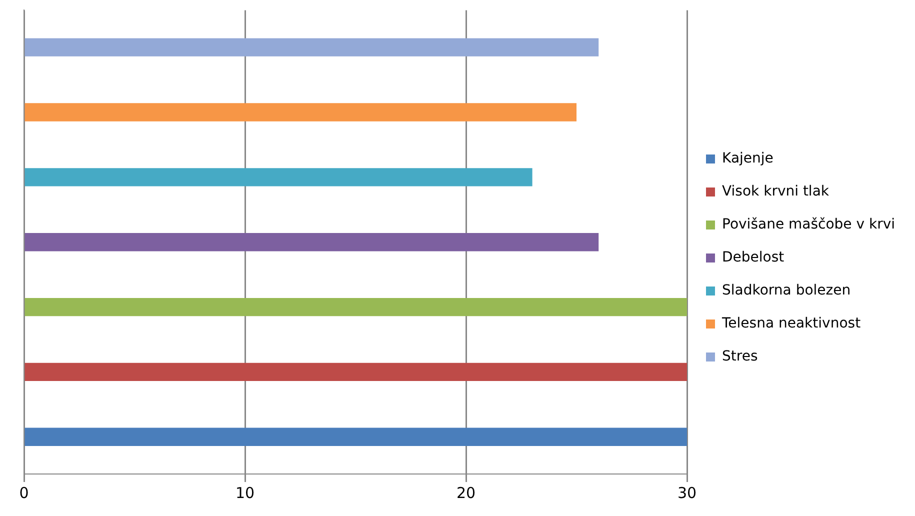 The height and width of the screenshot is (516, 915). I want to click on legend-label: Sladkorna bolezen, so click(786, 290).